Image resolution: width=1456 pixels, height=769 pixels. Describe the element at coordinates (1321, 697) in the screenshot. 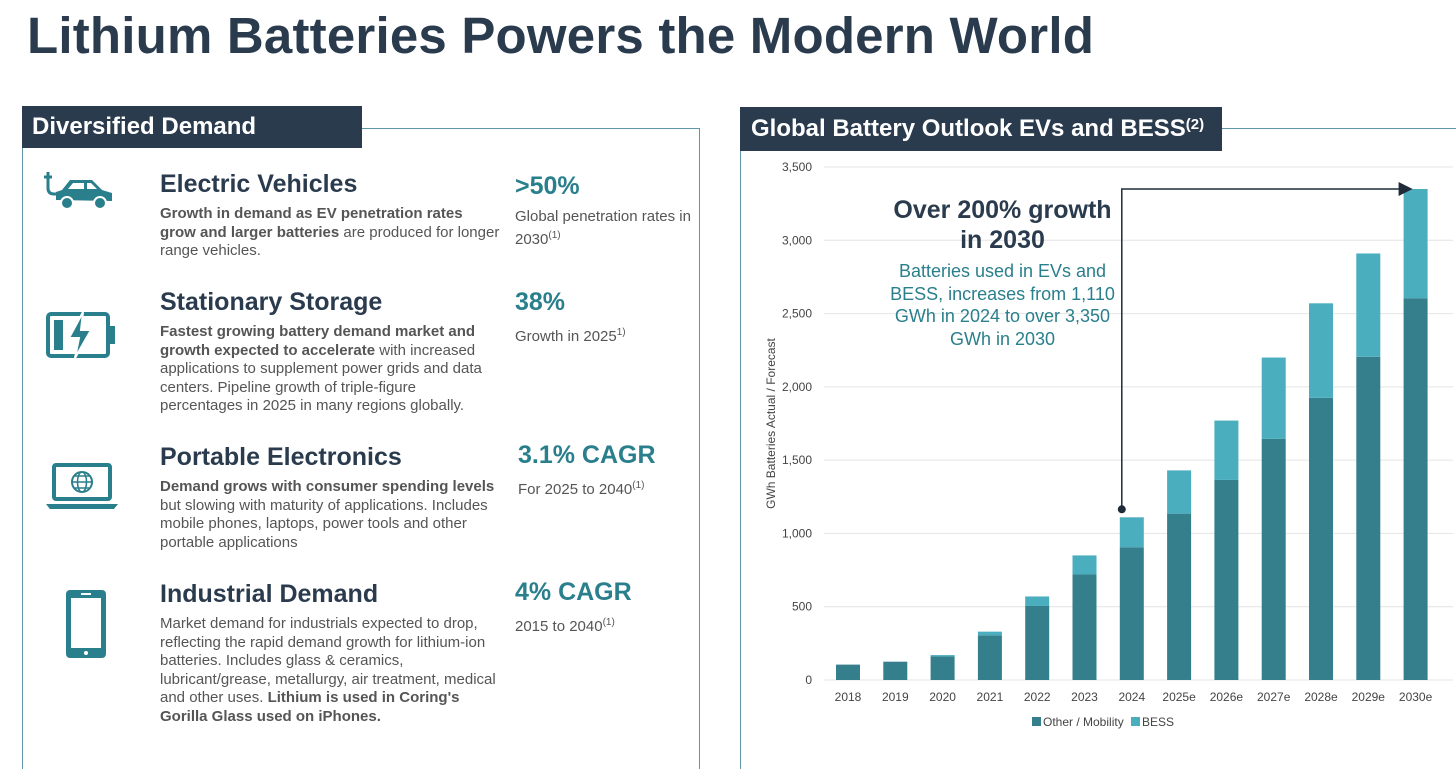

I see `x-tick-label: 2028e` at that location.